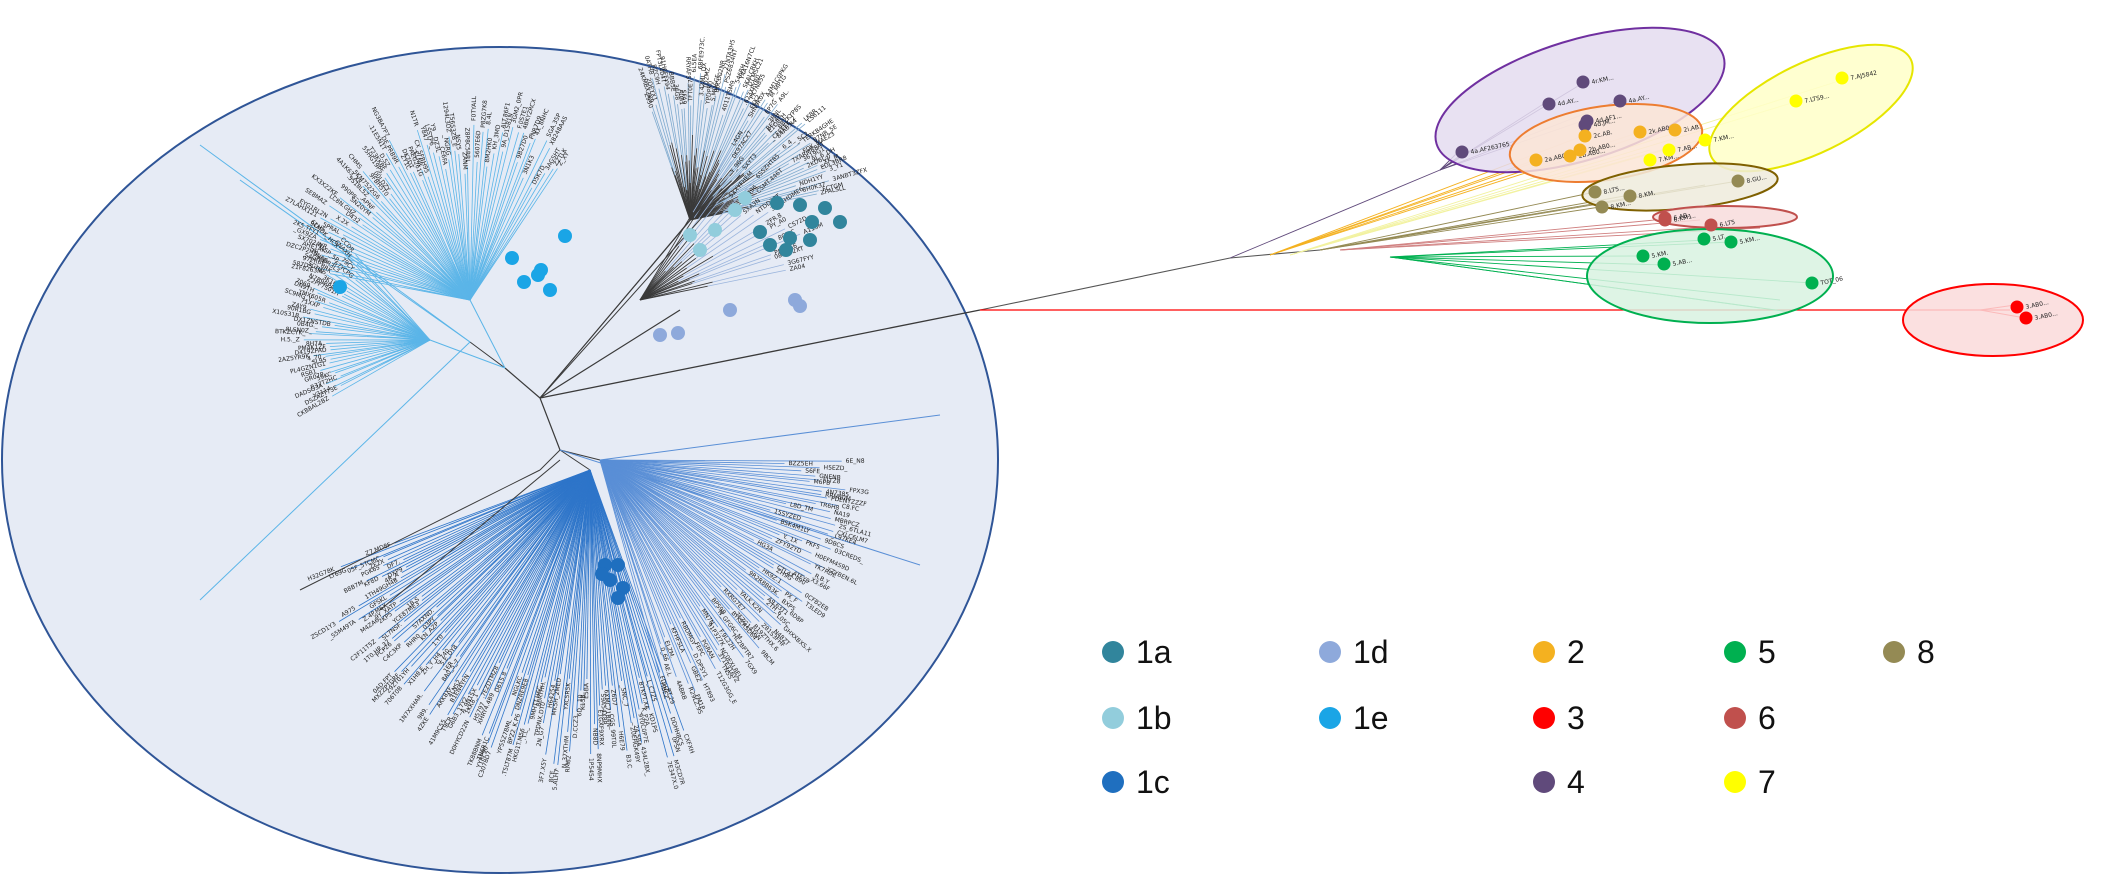 This screenshot has height=878, width=2128. Describe the element at coordinates (695, 63) in the screenshot. I see `tip-label: 6L5EA` at that location.